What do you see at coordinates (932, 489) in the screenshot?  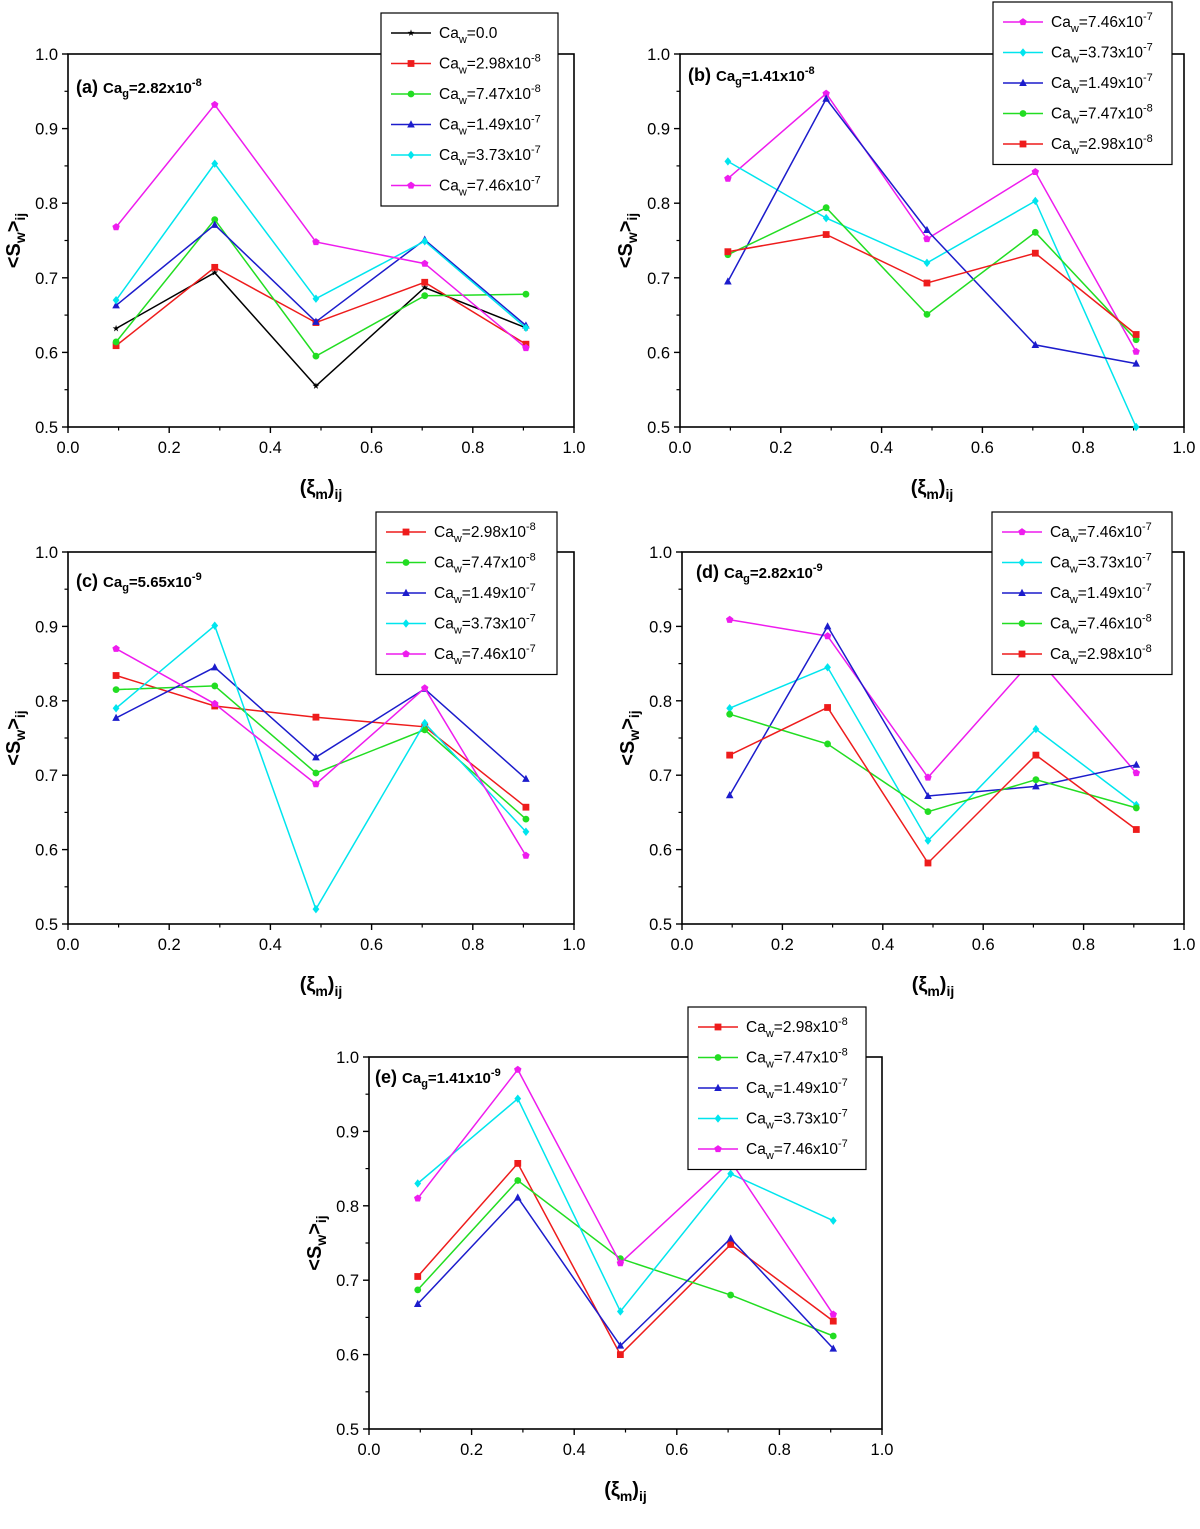 I see `x-axis-label: (ξm)ij` at bounding box center [932, 489].